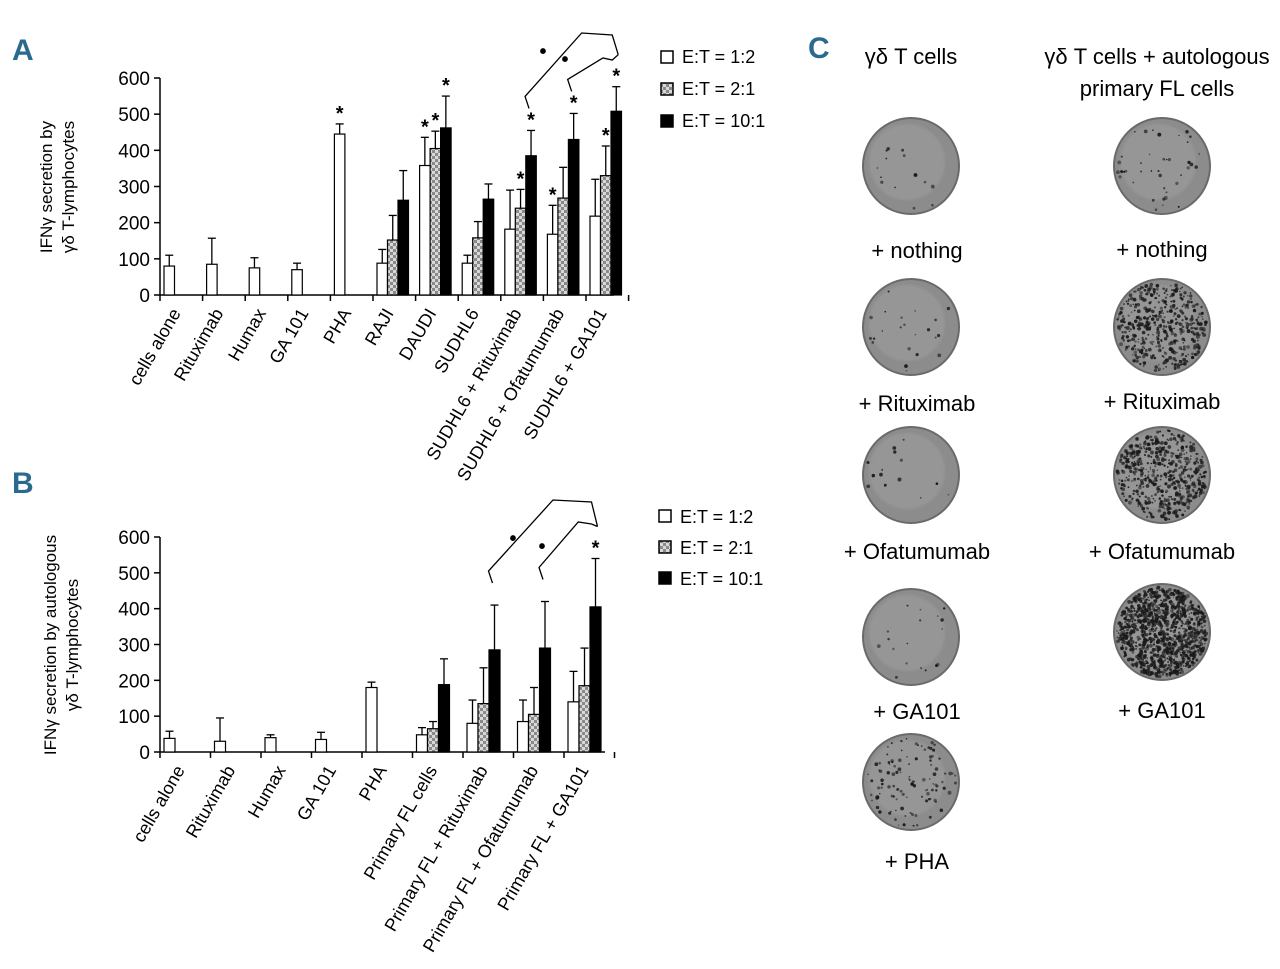 The height and width of the screenshot is (969, 1280). I want to click on legend-b-label-3: E:T = 10:1, so click(721, 579).